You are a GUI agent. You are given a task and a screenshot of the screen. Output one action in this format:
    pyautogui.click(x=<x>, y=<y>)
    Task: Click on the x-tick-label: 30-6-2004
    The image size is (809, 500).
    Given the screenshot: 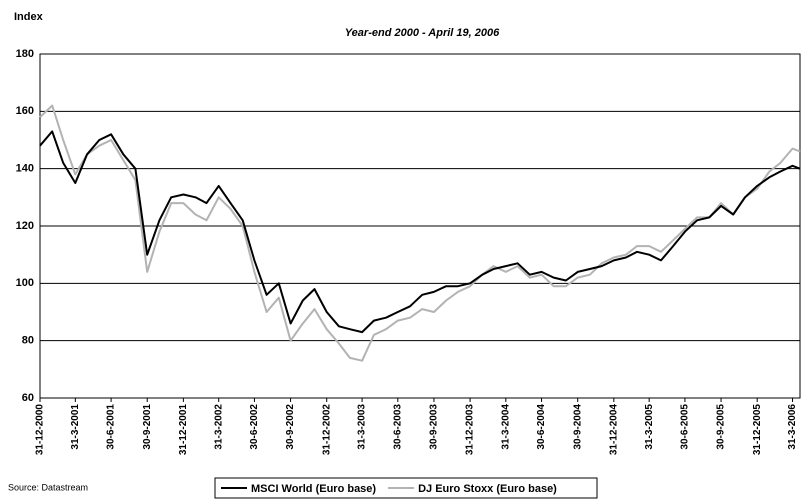 What is the action you would take?
    pyautogui.click(x=541, y=427)
    